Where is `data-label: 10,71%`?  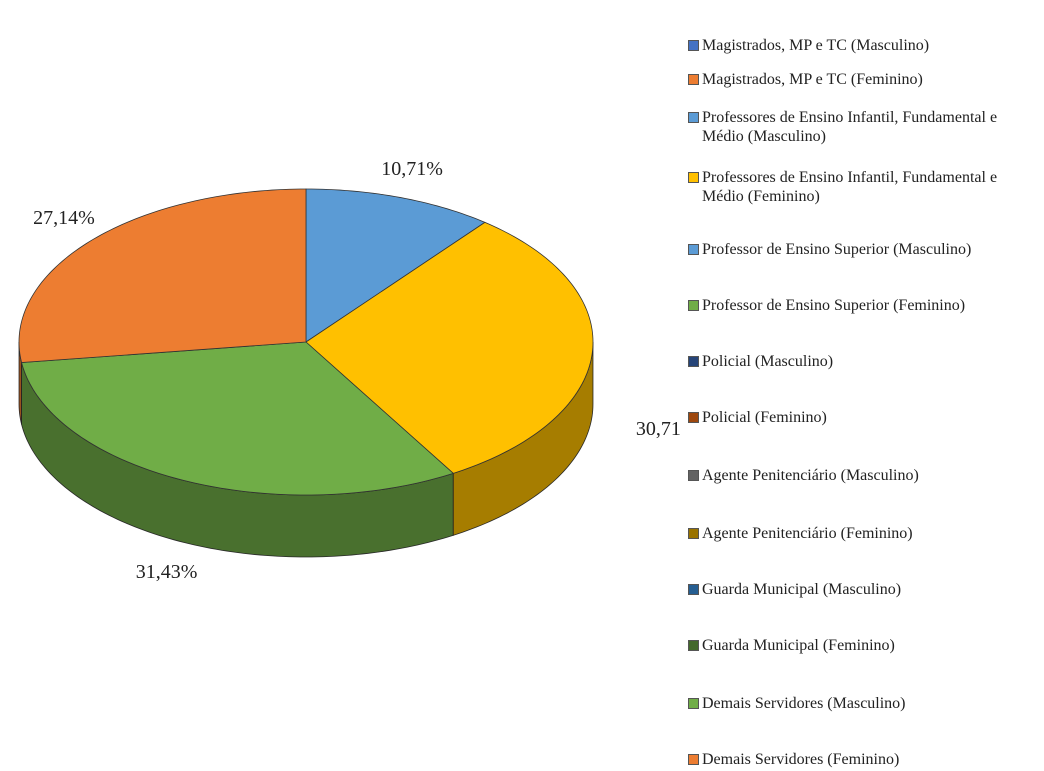 data-label: 10,71% is located at coordinates (412, 169).